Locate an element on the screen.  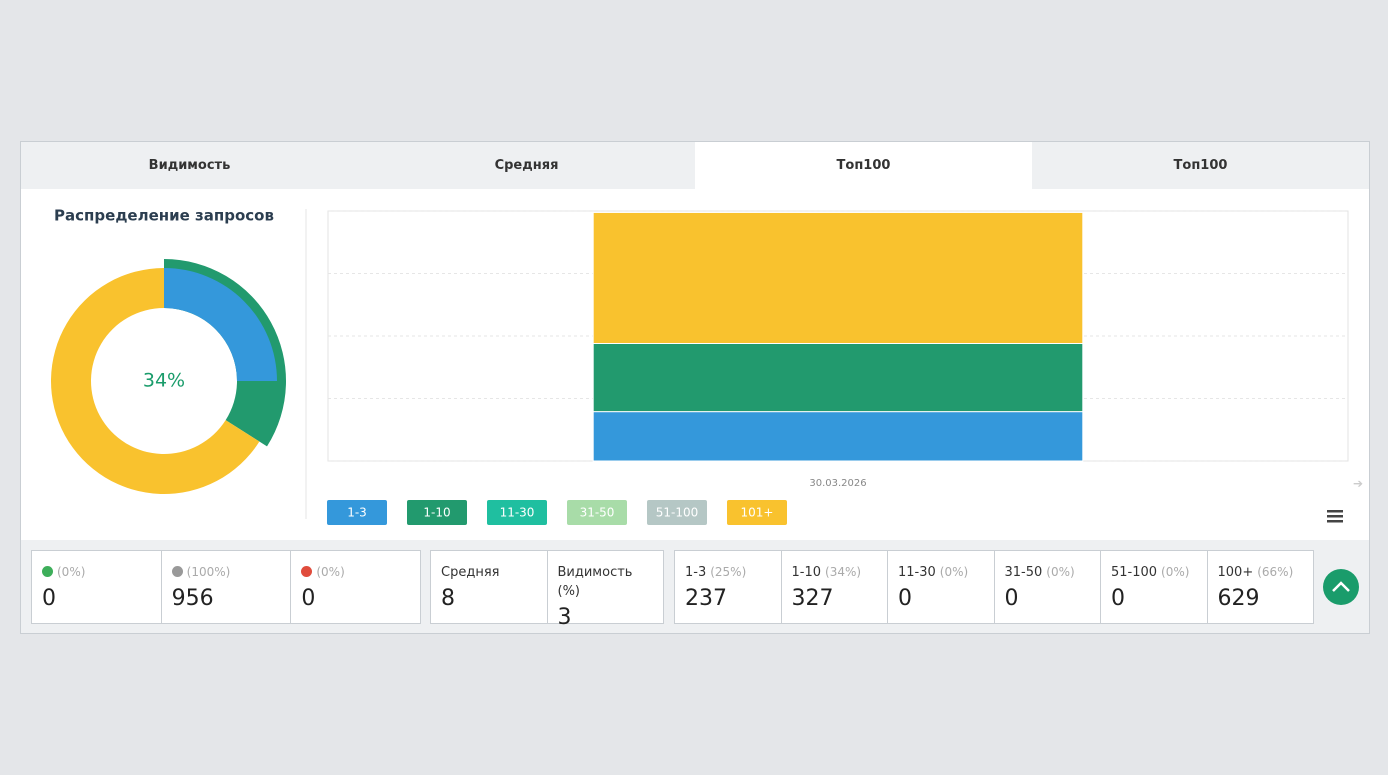
stat-head: (100%) is located at coordinates (226, 570).